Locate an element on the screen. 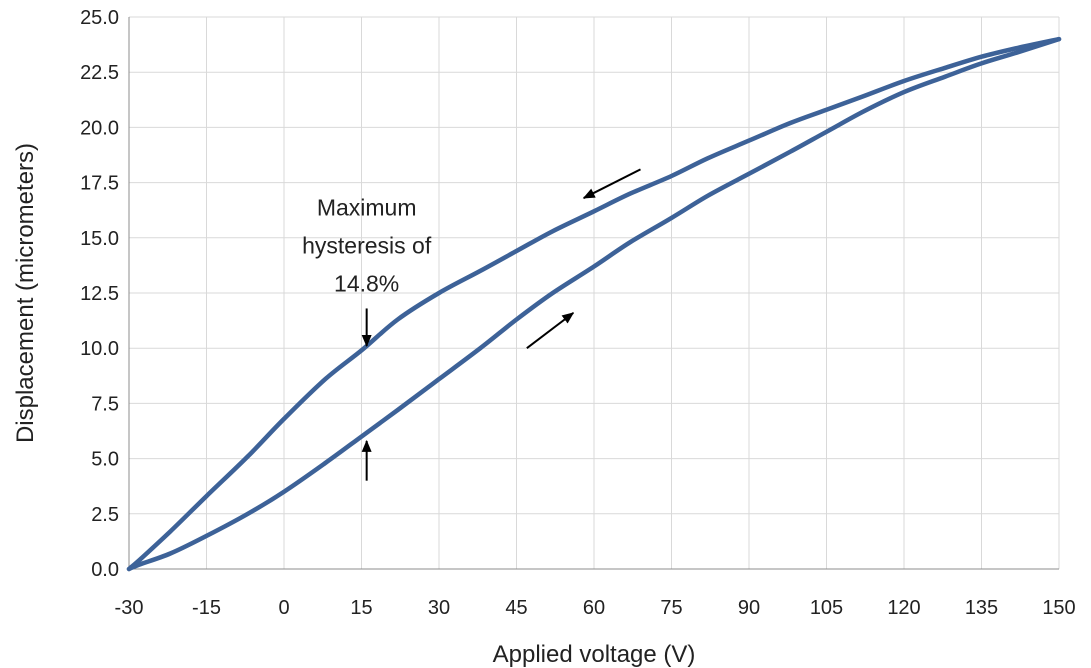 The height and width of the screenshot is (668, 1091). x-tick-label: 150 is located at coordinates (1058, 608).